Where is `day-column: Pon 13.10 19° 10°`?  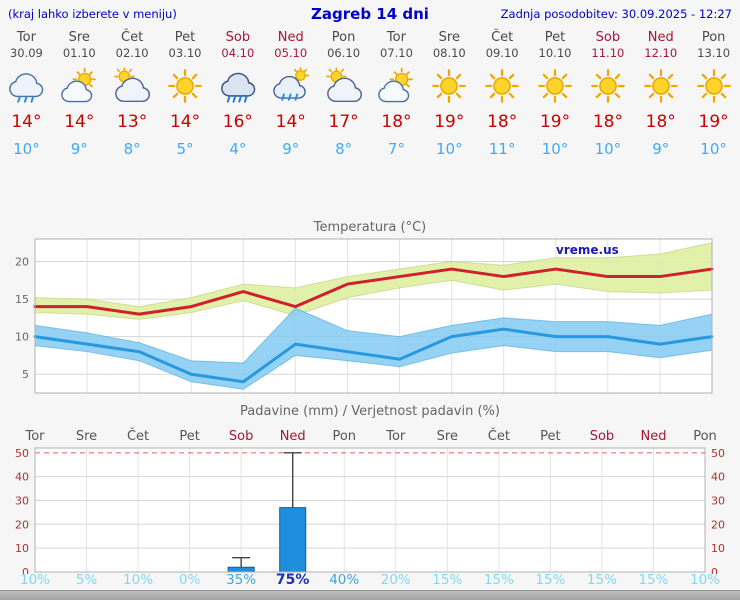
day-column: Pon 13.10 19° 10° is located at coordinates (713, 94).